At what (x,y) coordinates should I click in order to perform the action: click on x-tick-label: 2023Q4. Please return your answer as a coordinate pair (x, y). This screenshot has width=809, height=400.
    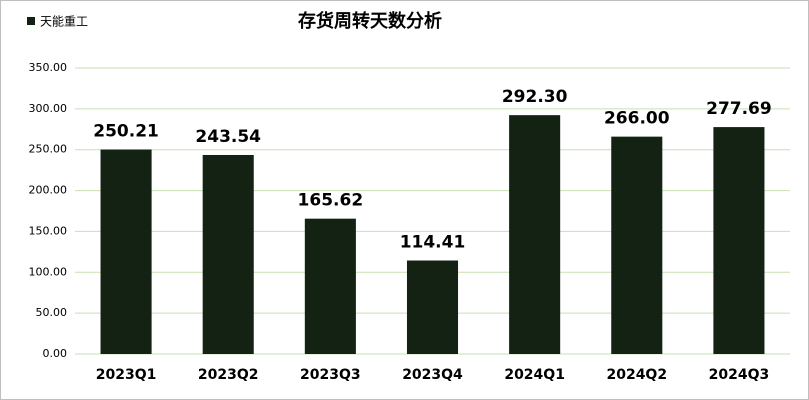
    Looking at the image, I should click on (432, 375).